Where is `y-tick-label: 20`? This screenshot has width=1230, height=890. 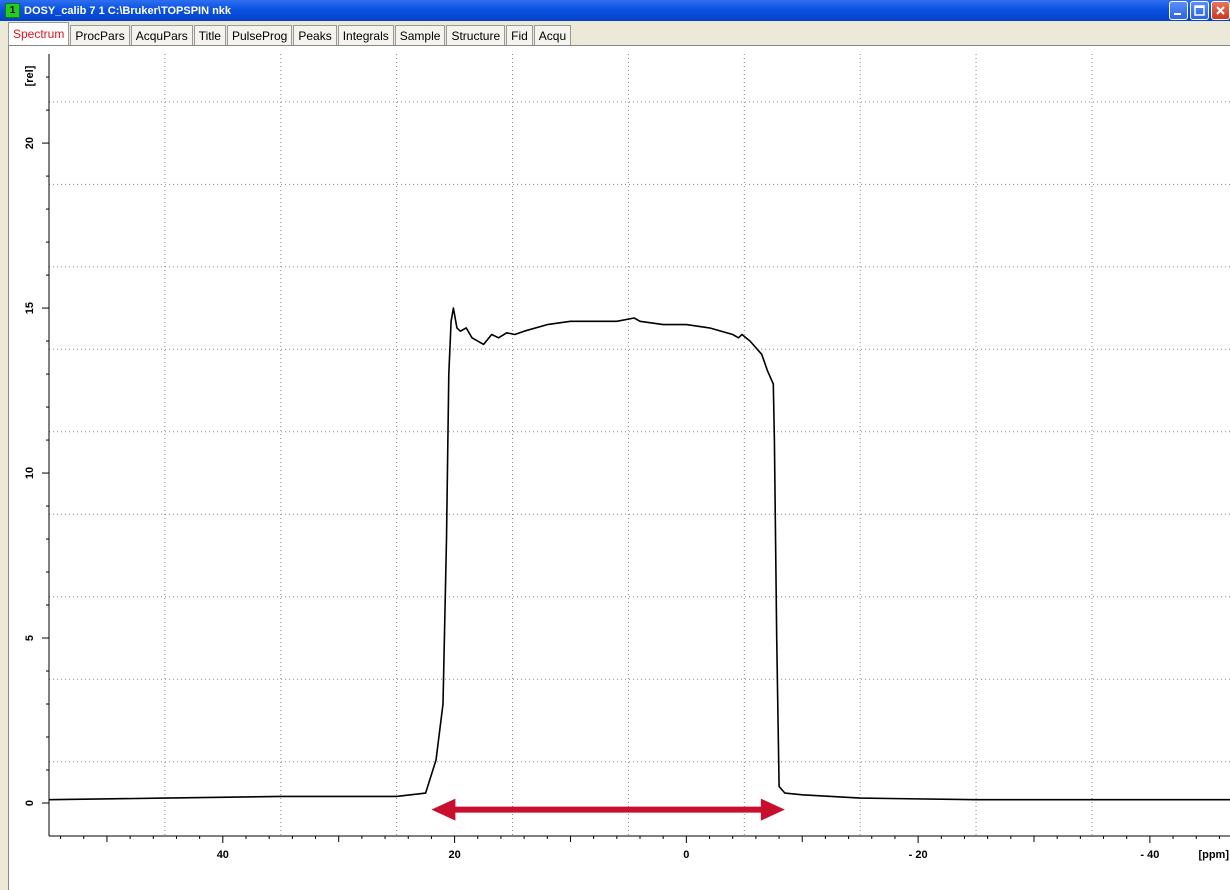
y-tick-label: 20 is located at coordinates (30, 143).